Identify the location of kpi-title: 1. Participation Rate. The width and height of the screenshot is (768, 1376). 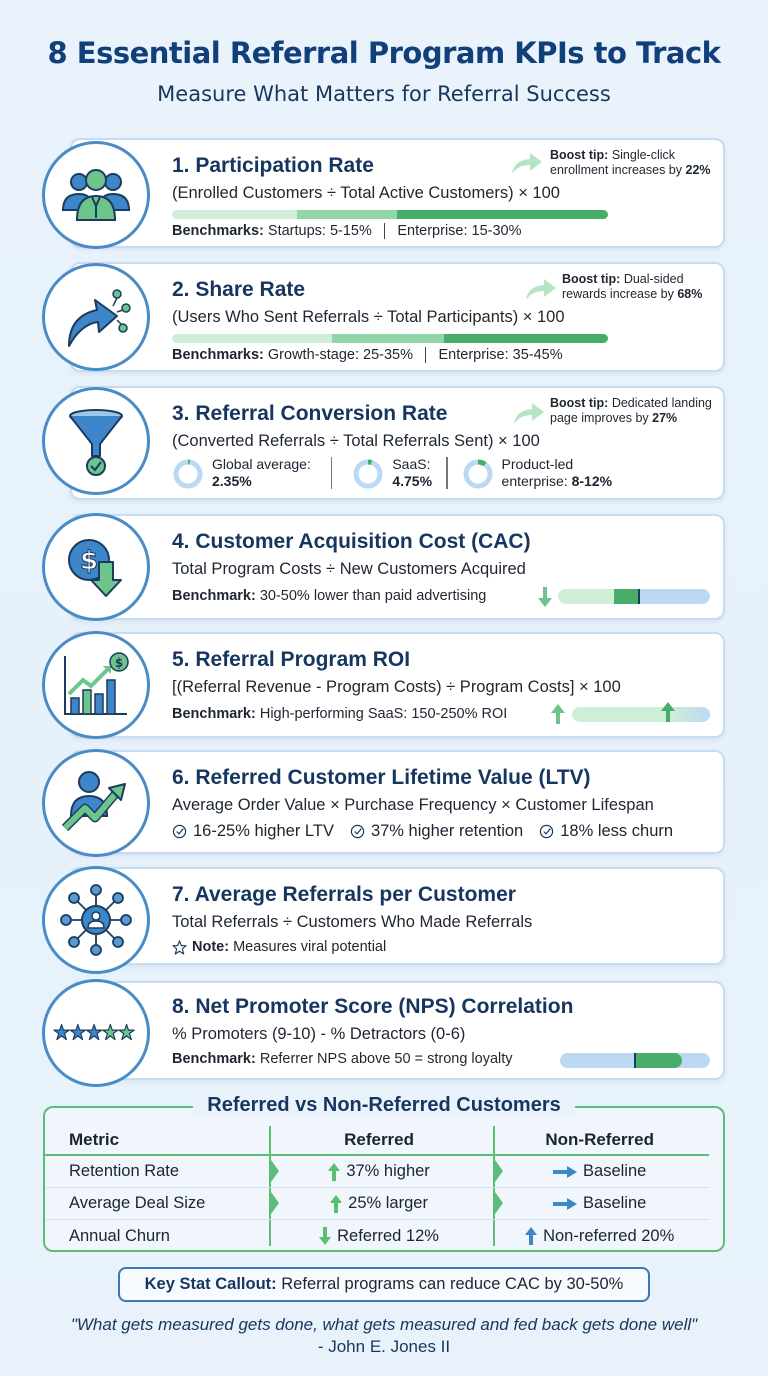
(273, 165).